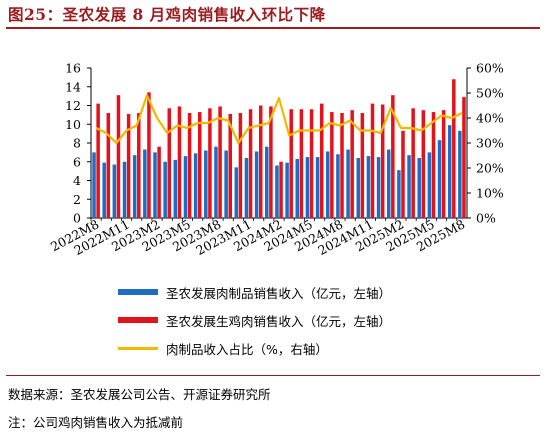  What do you see at coordinates (138, 292) in the screenshot?
I see `legend-swatch-blue` at bounding box center [138, 292].